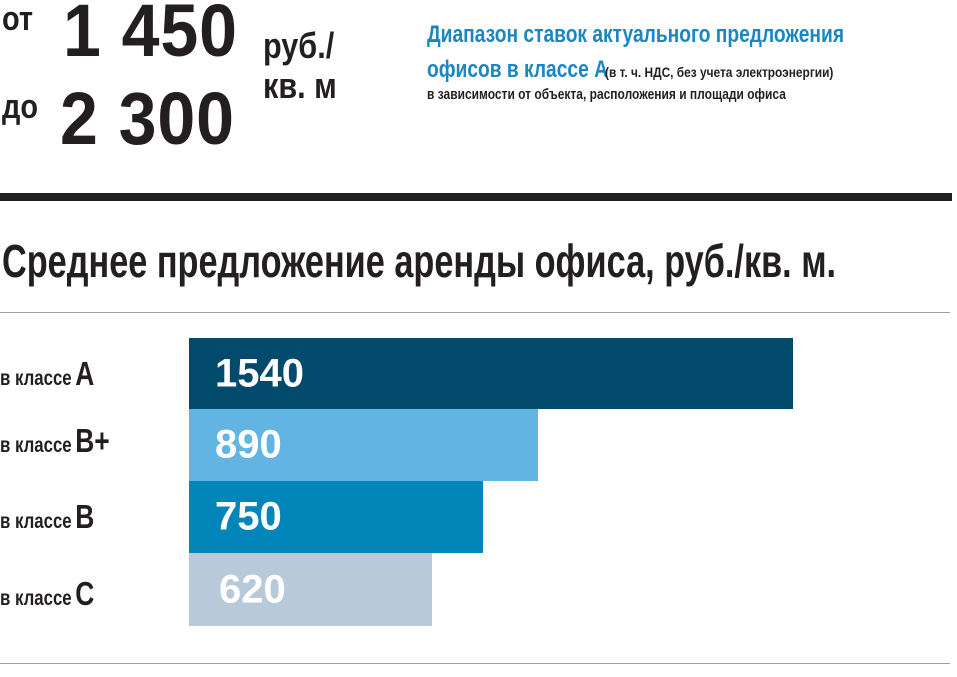 This screenshot has height=677, width=957. I want to click on bar-value-label: 890, so click(248, 444).